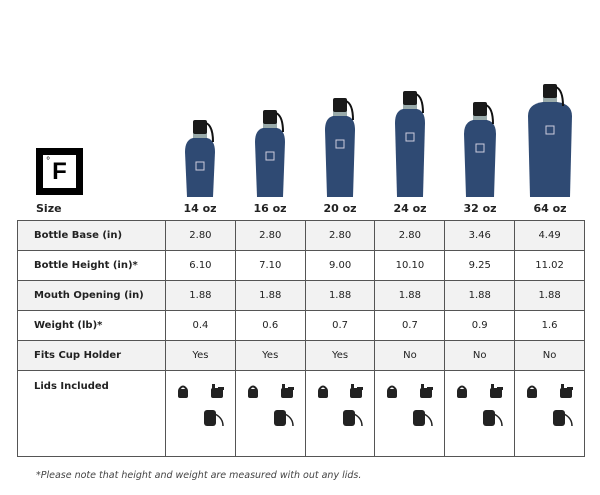 This screenshot has width=600, height=495. What do you see at coordinates (200, 265) in the screenshot?
I see `spec-value: 6.10` at bounding box center [200, 265].